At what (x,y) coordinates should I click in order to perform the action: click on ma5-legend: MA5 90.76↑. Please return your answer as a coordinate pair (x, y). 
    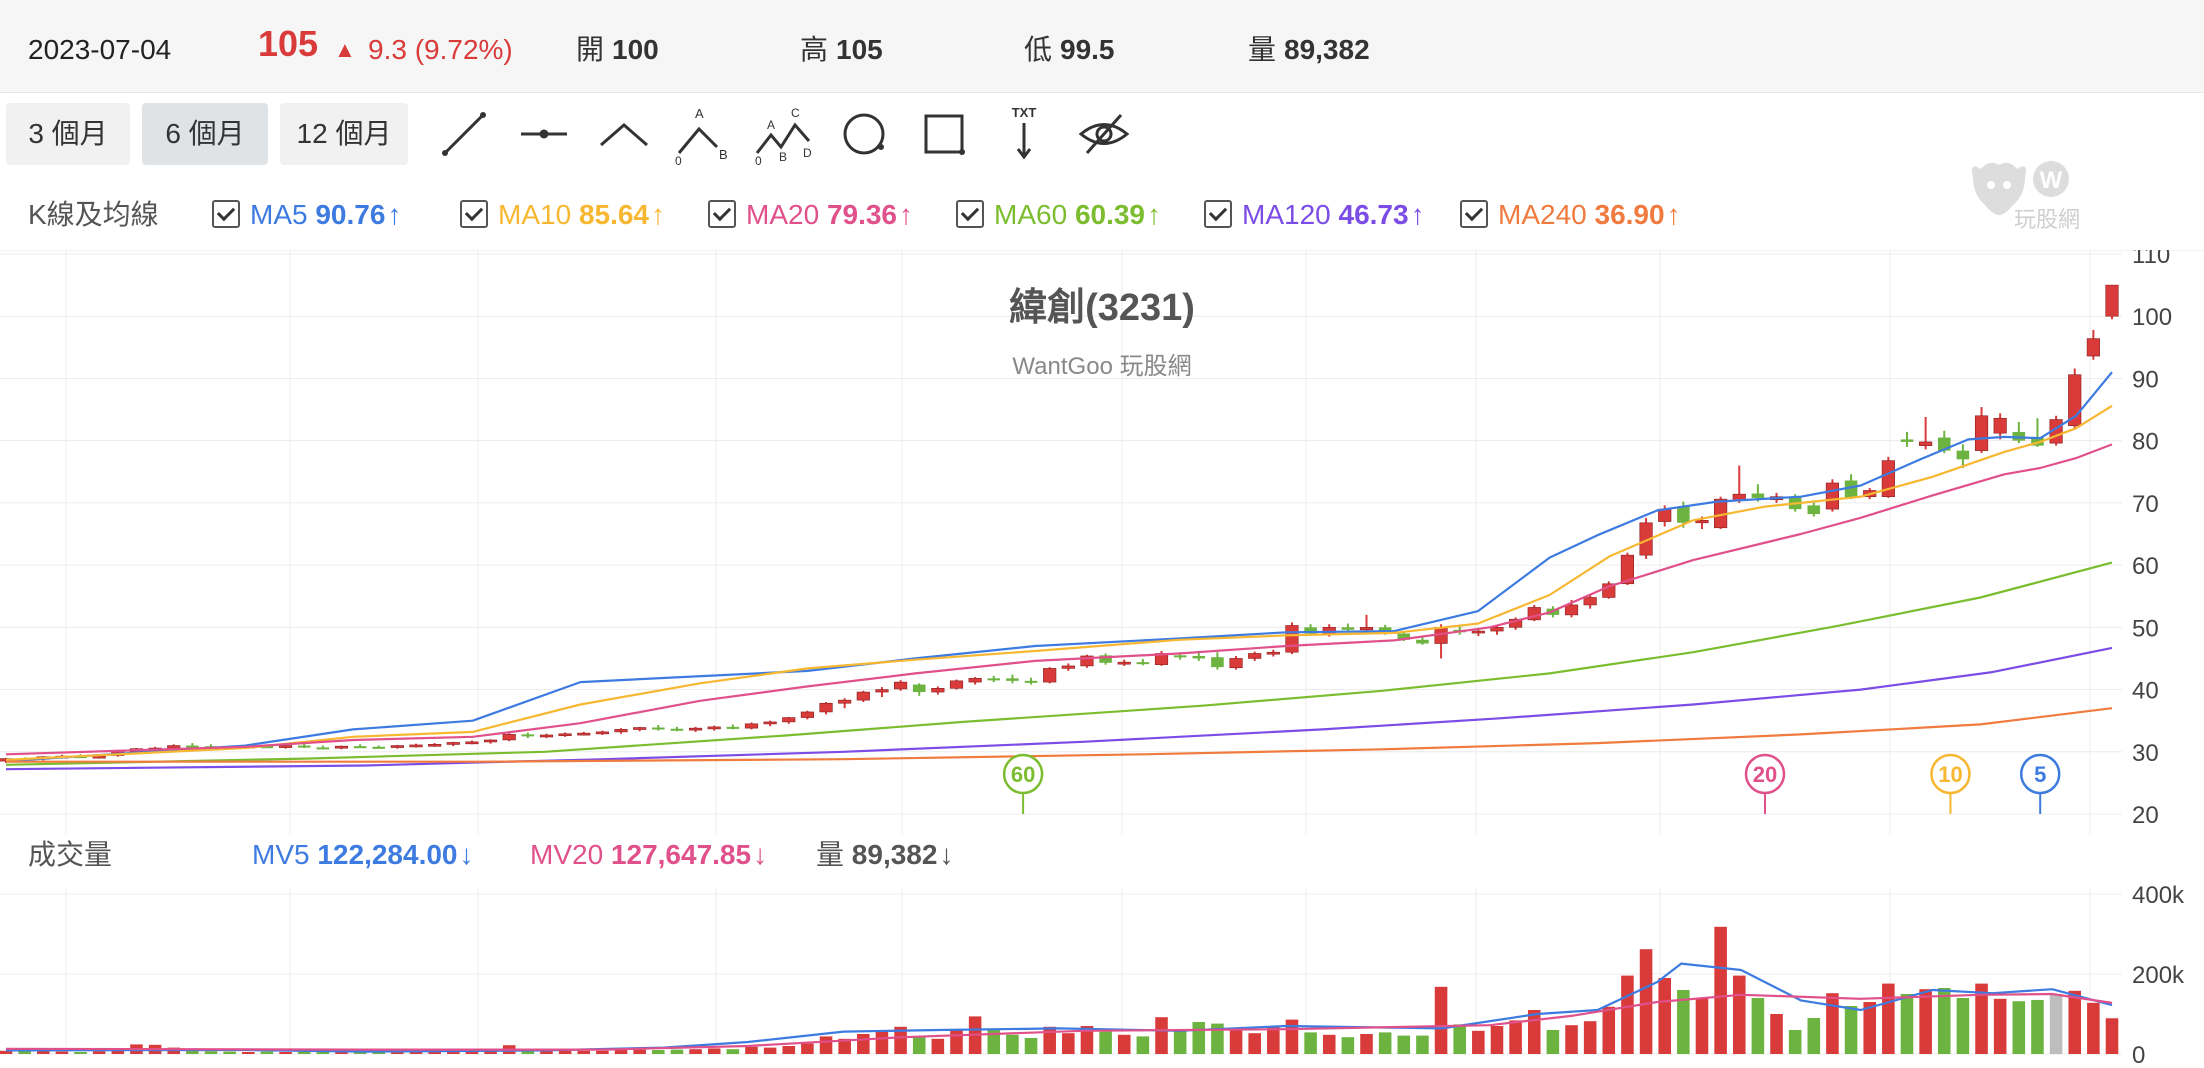
    Looking at the image, I should click on (306, 215).